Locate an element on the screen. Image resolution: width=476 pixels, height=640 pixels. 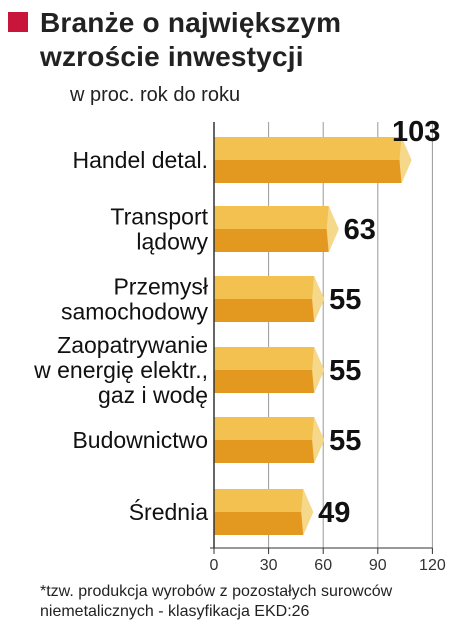
chart-subtitle: w proc. rok do roku is located at coordinates (155, 95).